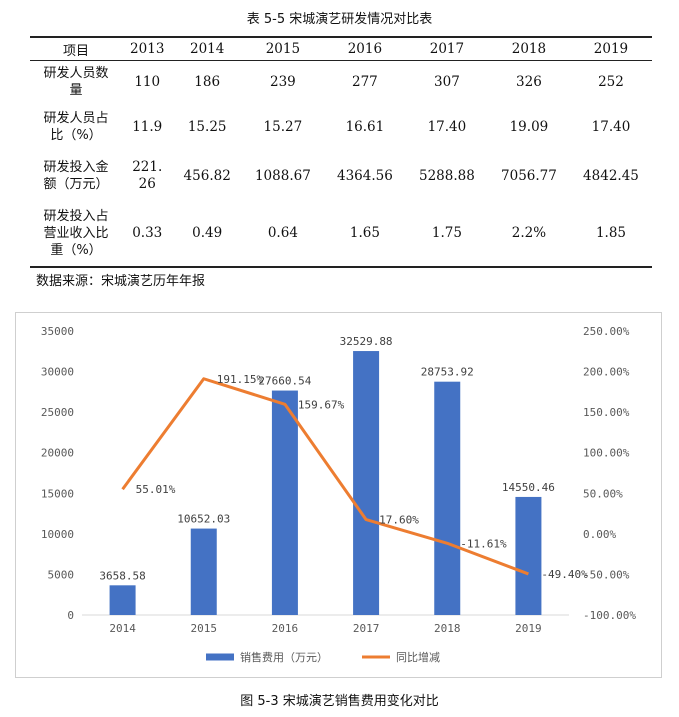 The image size is (679, 717). What do you see at coordinates (528, 628) in the screenshot?
I see `x-axis-tick-label: 2019` at bounding box center [528, 628].